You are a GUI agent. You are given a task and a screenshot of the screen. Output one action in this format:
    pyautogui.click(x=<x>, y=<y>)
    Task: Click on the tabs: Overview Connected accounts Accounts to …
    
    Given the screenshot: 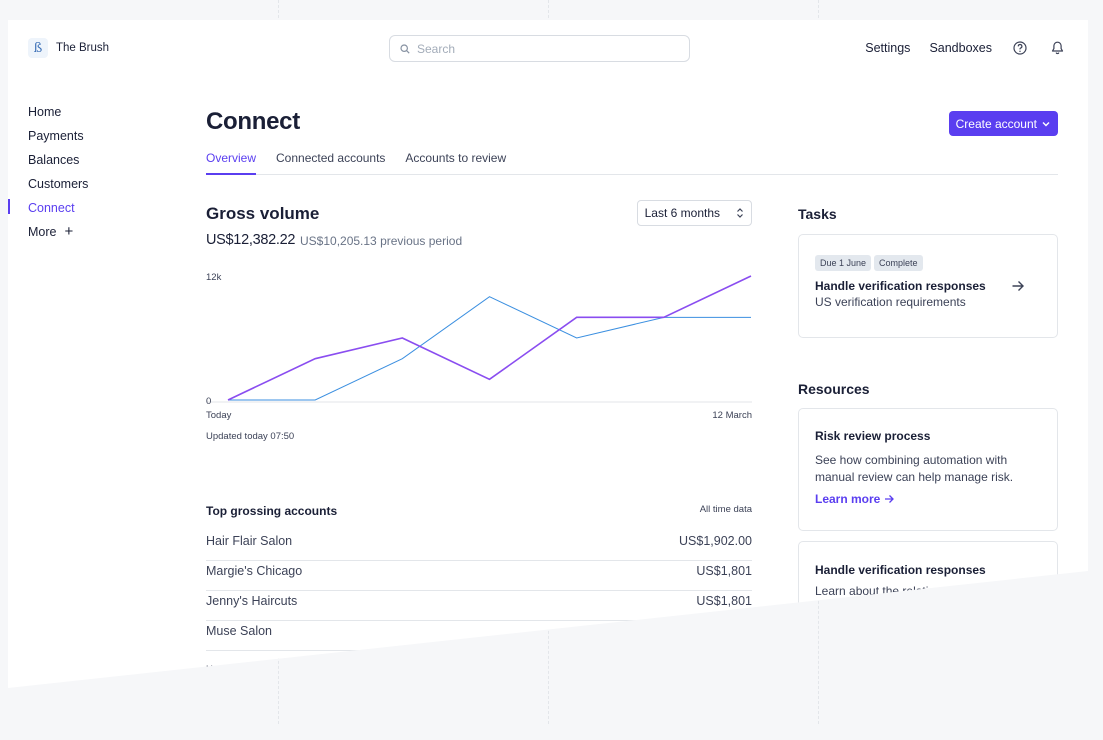 What is the action you would take?
    pyautogui.click(x=632, y=163)
    